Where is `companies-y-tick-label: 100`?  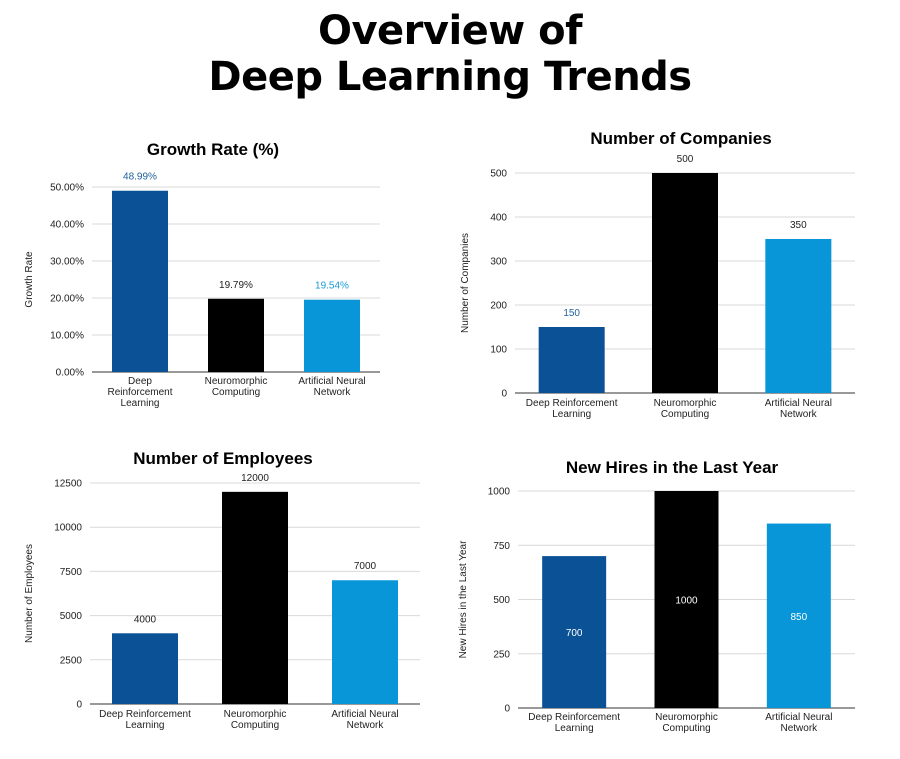
companies-y-tick-label: 100 is located at coordinates (498, 350).